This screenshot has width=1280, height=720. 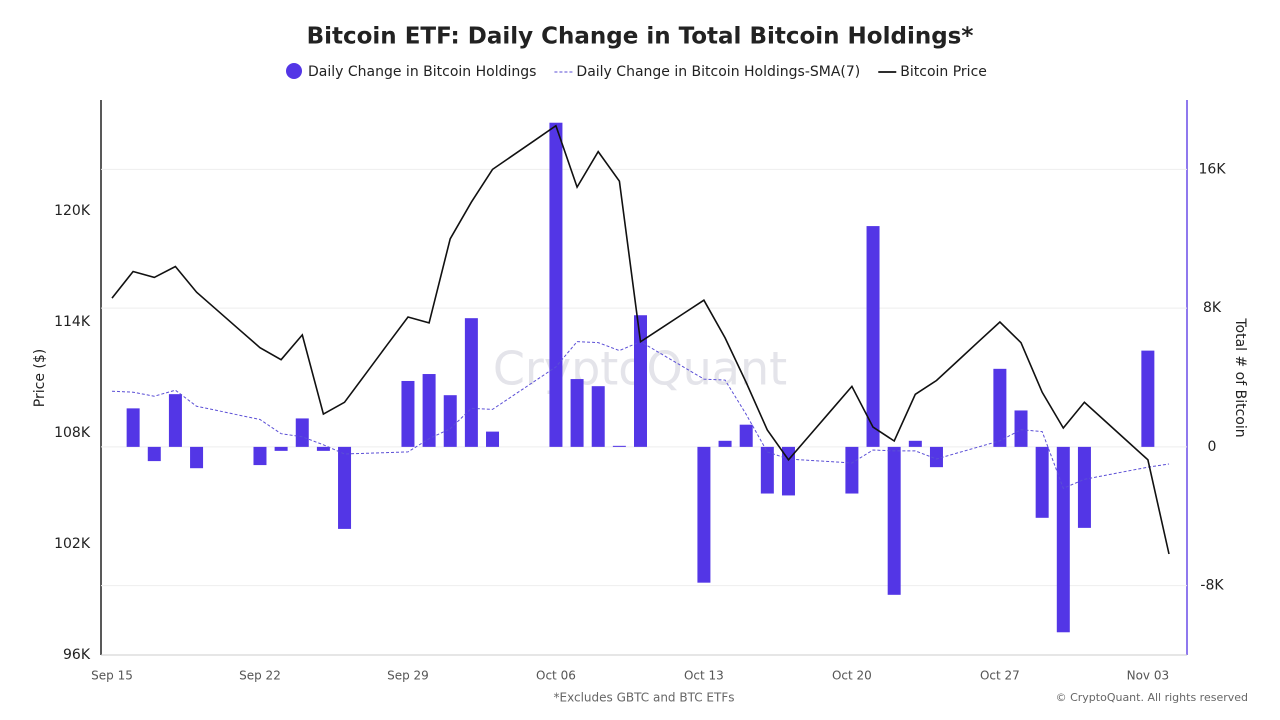 I want to click on y-axis-label: Price ($), so click(x=40, y=378).